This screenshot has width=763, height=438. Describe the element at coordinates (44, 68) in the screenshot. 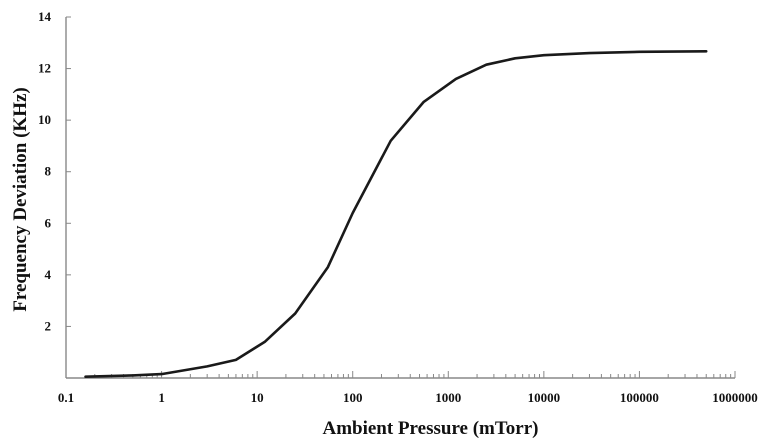

I see `y-tick-label: 12` at that location.